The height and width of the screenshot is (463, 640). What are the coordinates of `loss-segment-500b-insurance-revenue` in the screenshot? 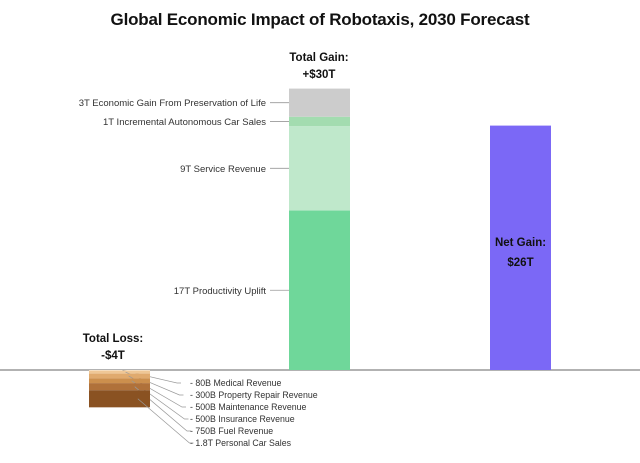 It's located at (119, 381).